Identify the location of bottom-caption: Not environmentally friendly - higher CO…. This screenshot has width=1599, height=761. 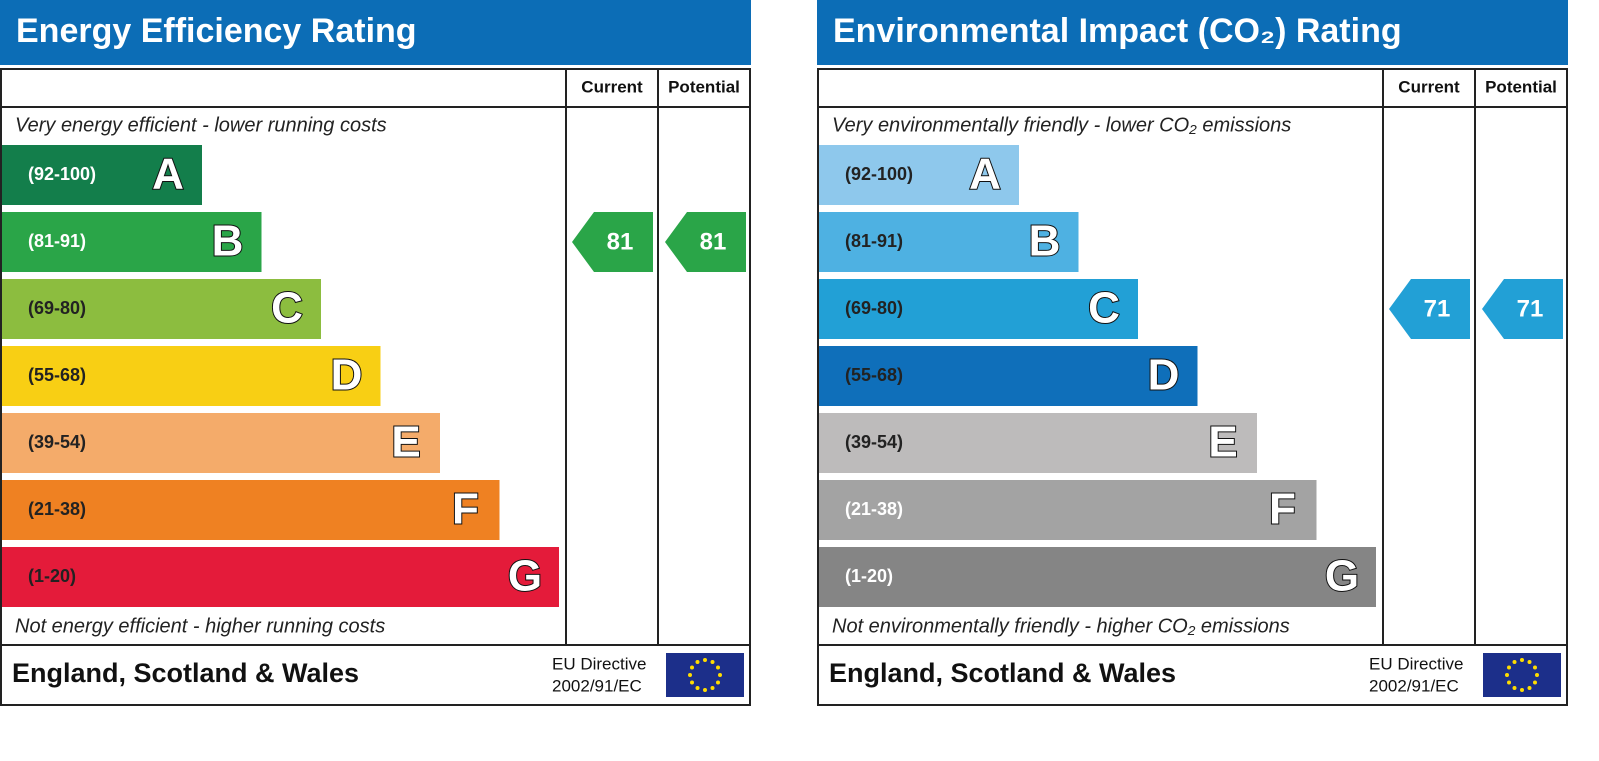
(1061, 626).